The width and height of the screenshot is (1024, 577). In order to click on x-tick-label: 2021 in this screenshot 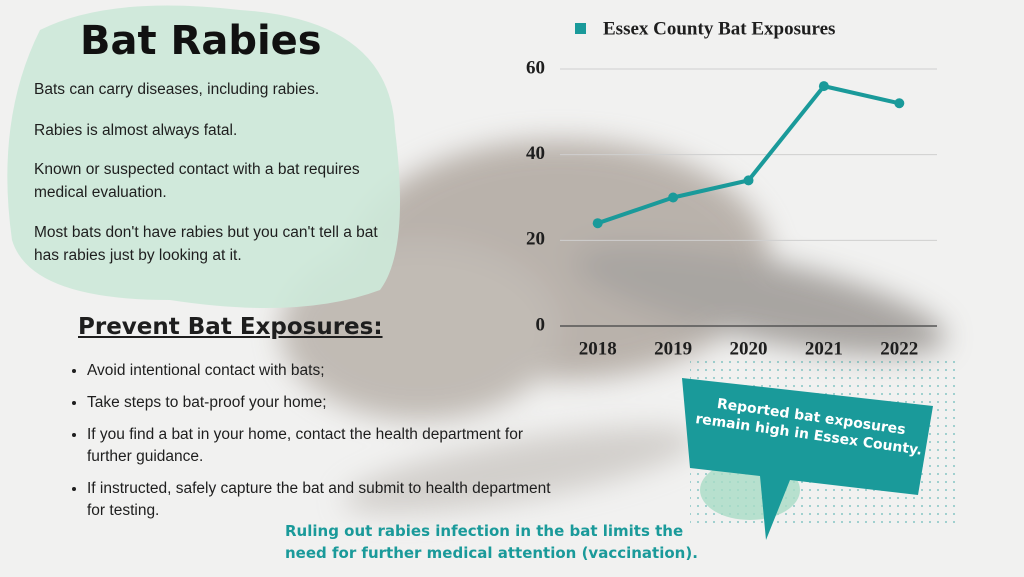, I will do `click(824, 348)`.